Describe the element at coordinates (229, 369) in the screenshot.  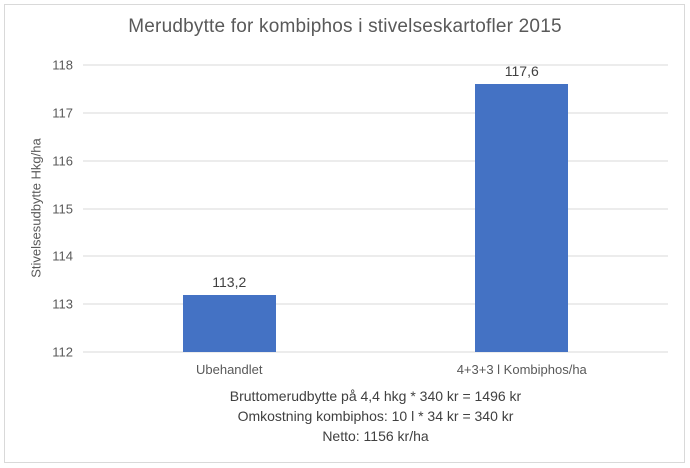
I see `x-category-label: Ubehandlet` at that location.